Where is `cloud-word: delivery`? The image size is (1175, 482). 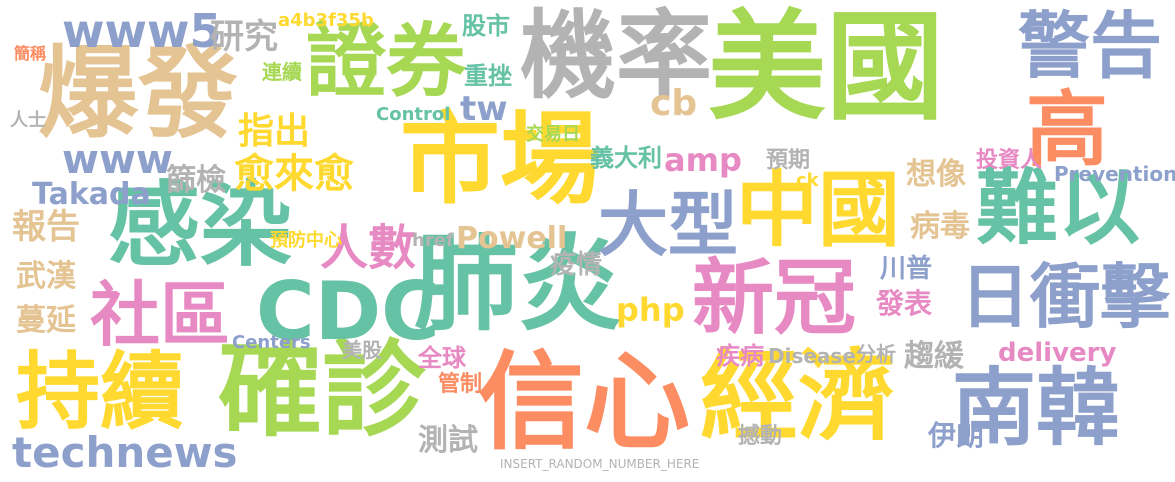
cloud-word: delivery is located at coordinates (1057, 353).